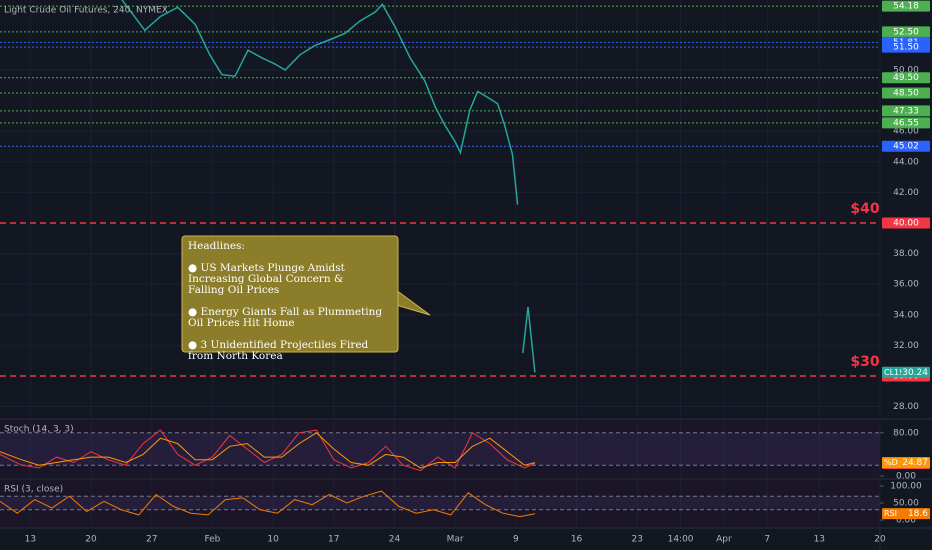 The height and width of the screenshot is (550, 932). Describe the element at coordinates (890, 513) in the screenshot. I see `last-value-name: RSI` at that location.